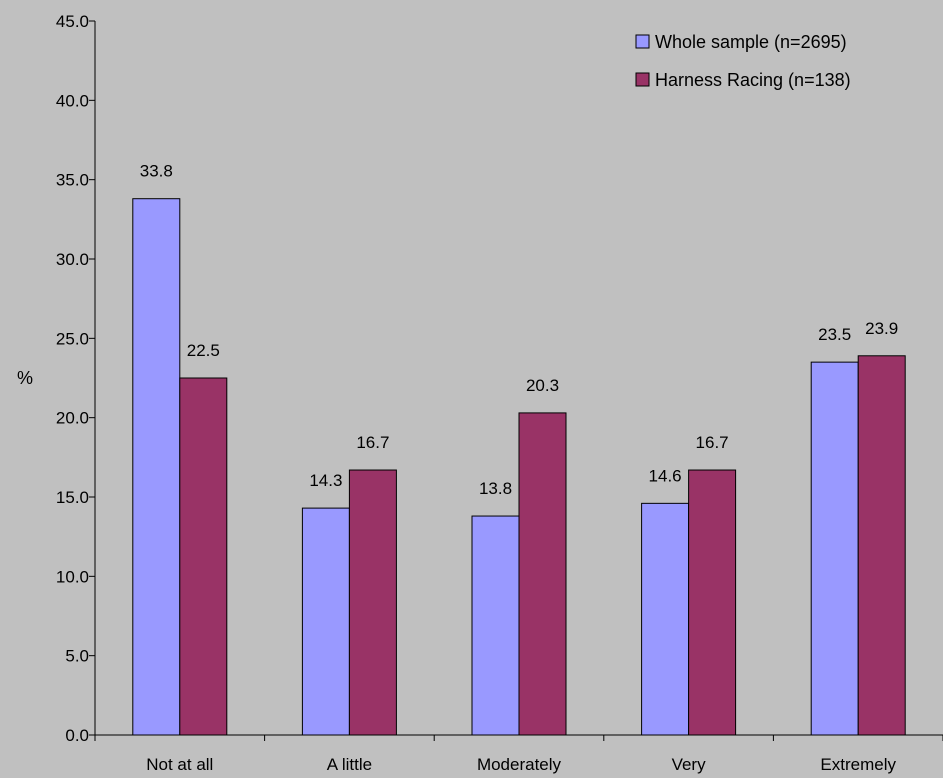 The height and width of the screenshot is (778, 943). Describe the element at coordinates (77, 735) in the screenshot. I see `y-tick-label: 0.0` at that location.